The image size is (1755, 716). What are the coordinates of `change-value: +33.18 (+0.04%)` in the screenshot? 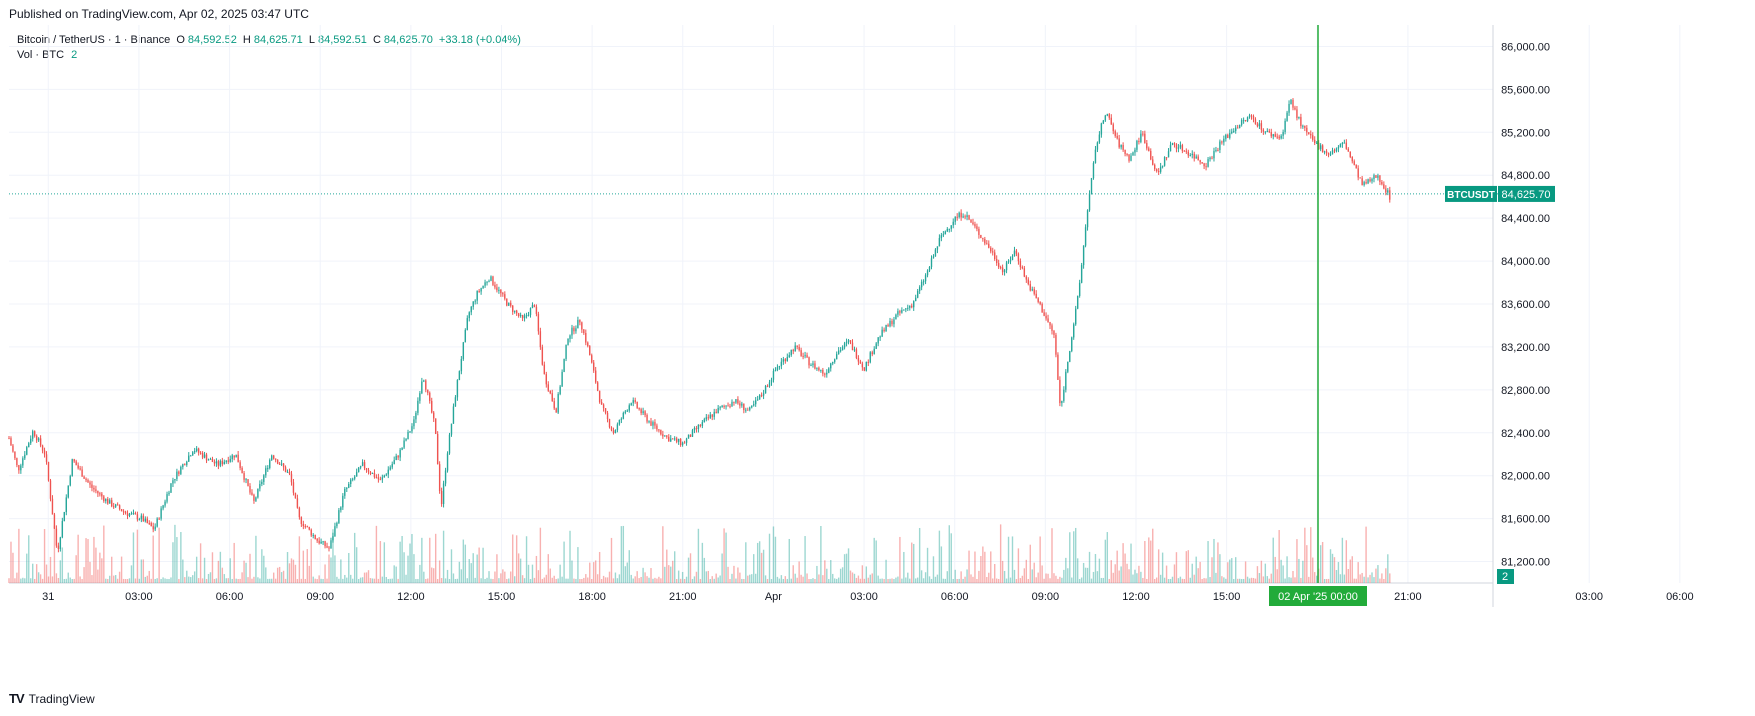 It's located at (479, 40).